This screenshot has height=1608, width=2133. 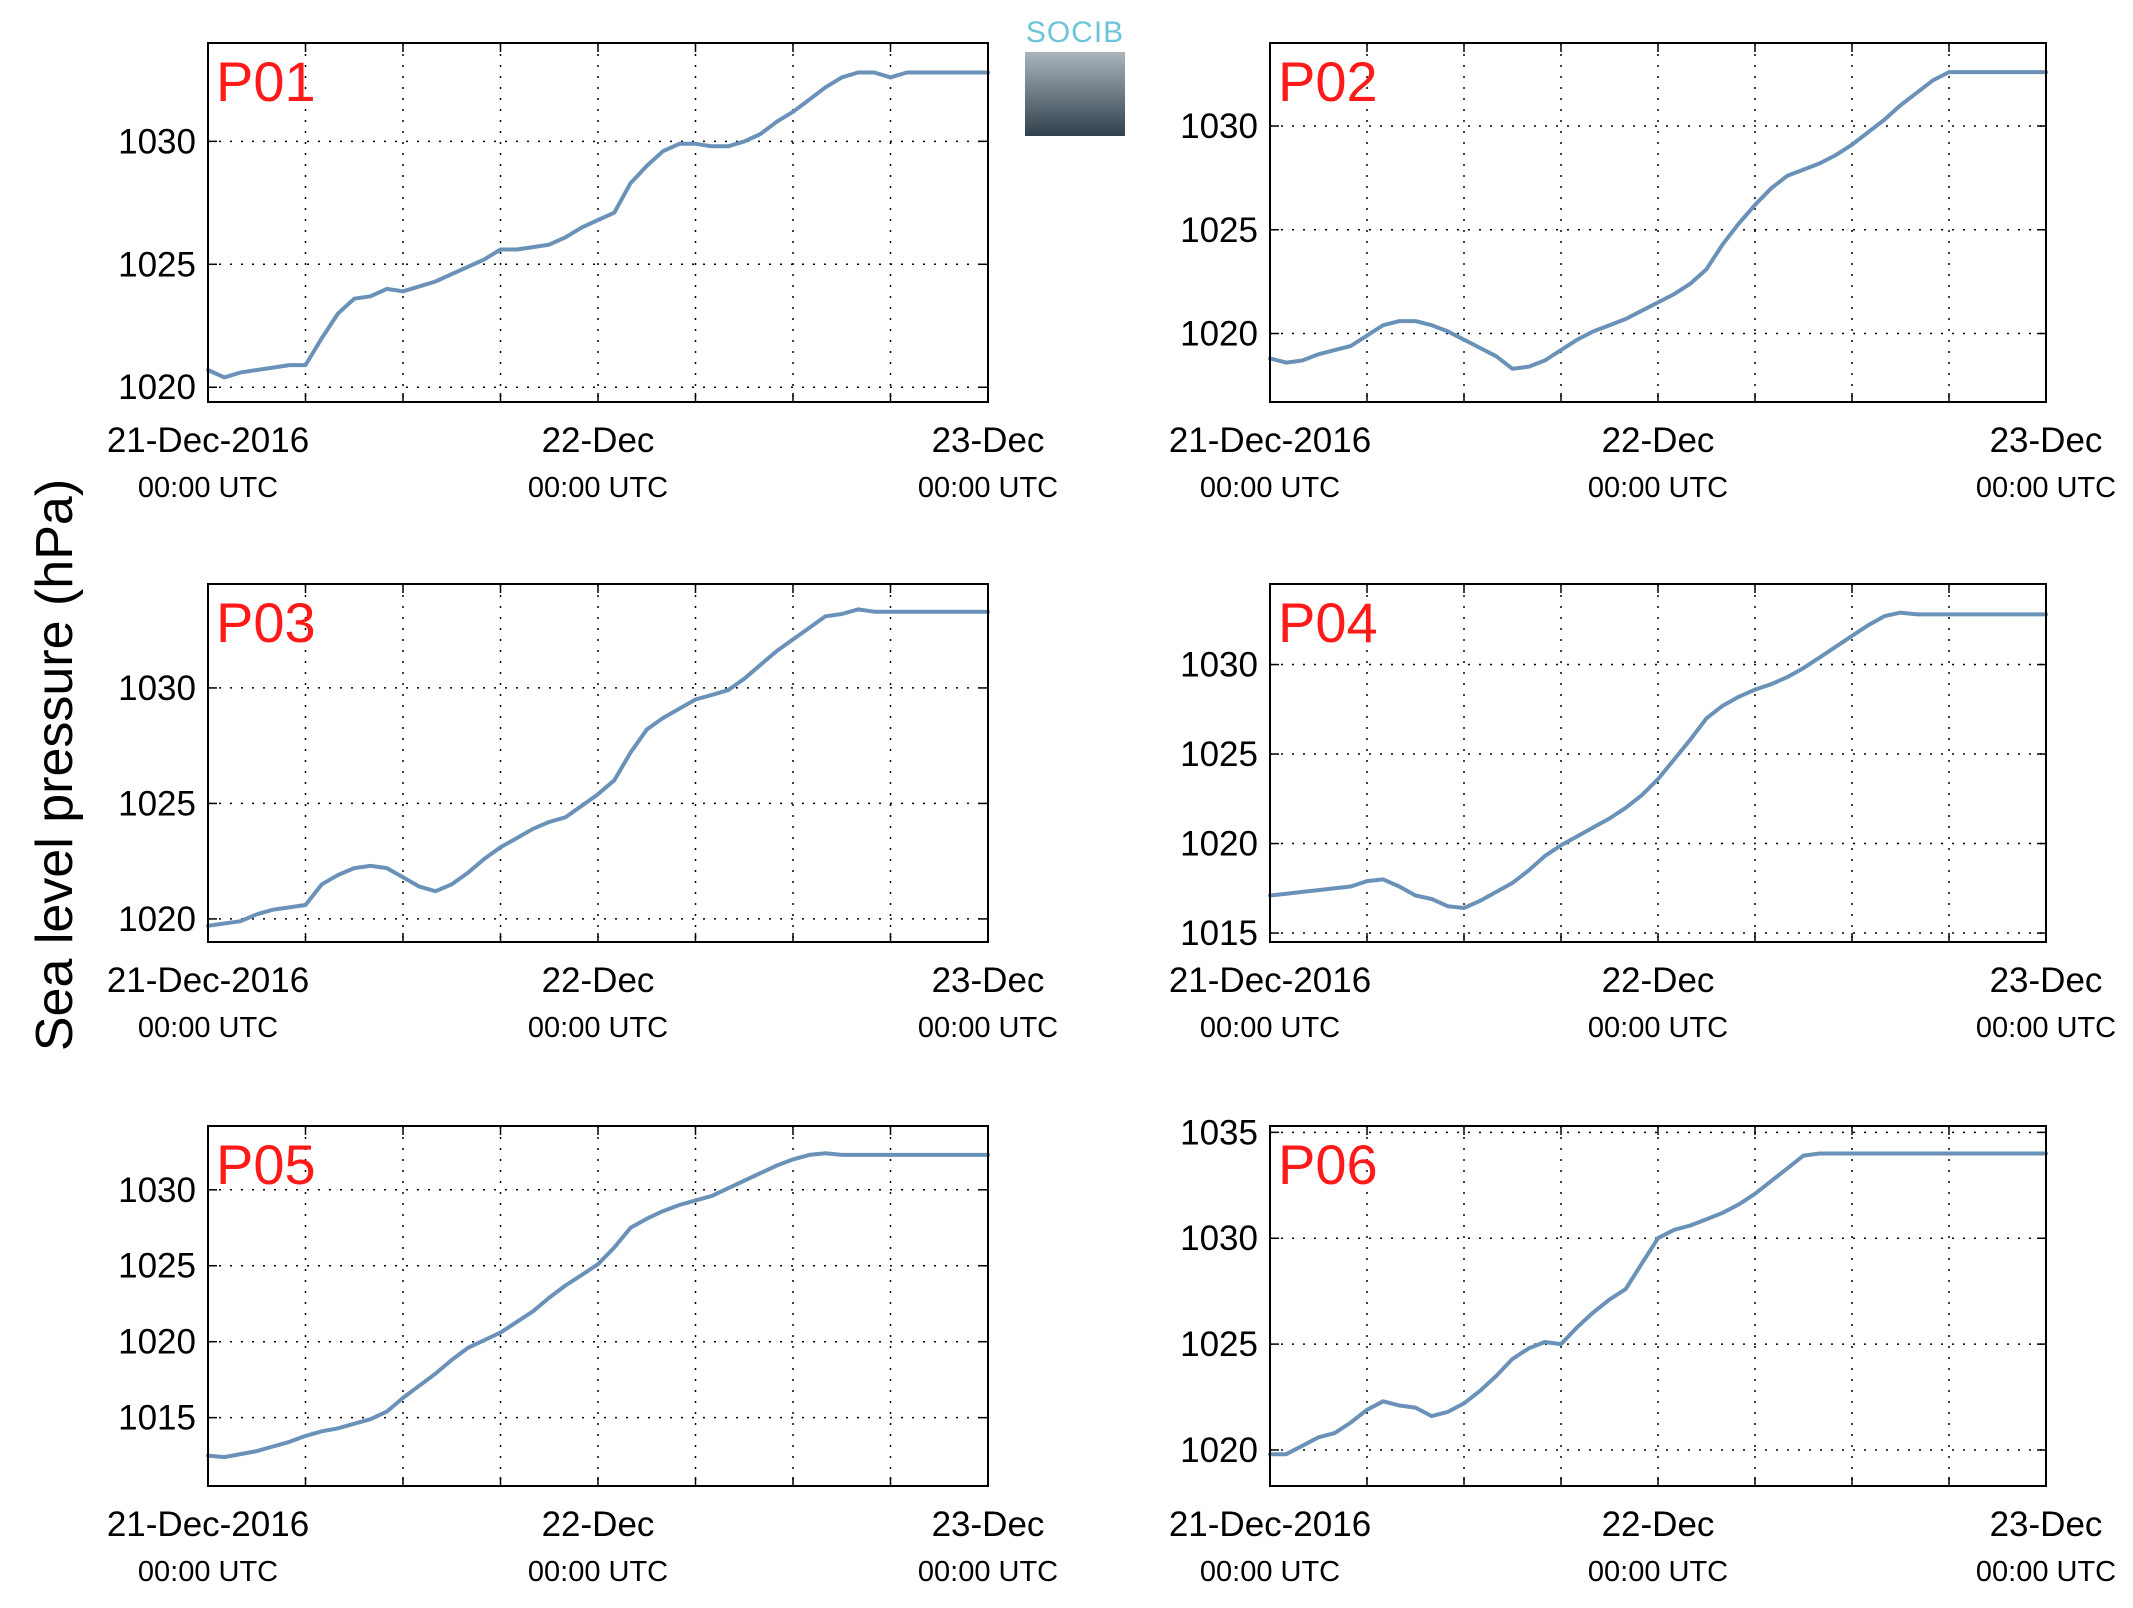 What do you see at coordinates (266, 622) in the screenshot?
I see `panel-label: P03` at bounding box center [266, 622].